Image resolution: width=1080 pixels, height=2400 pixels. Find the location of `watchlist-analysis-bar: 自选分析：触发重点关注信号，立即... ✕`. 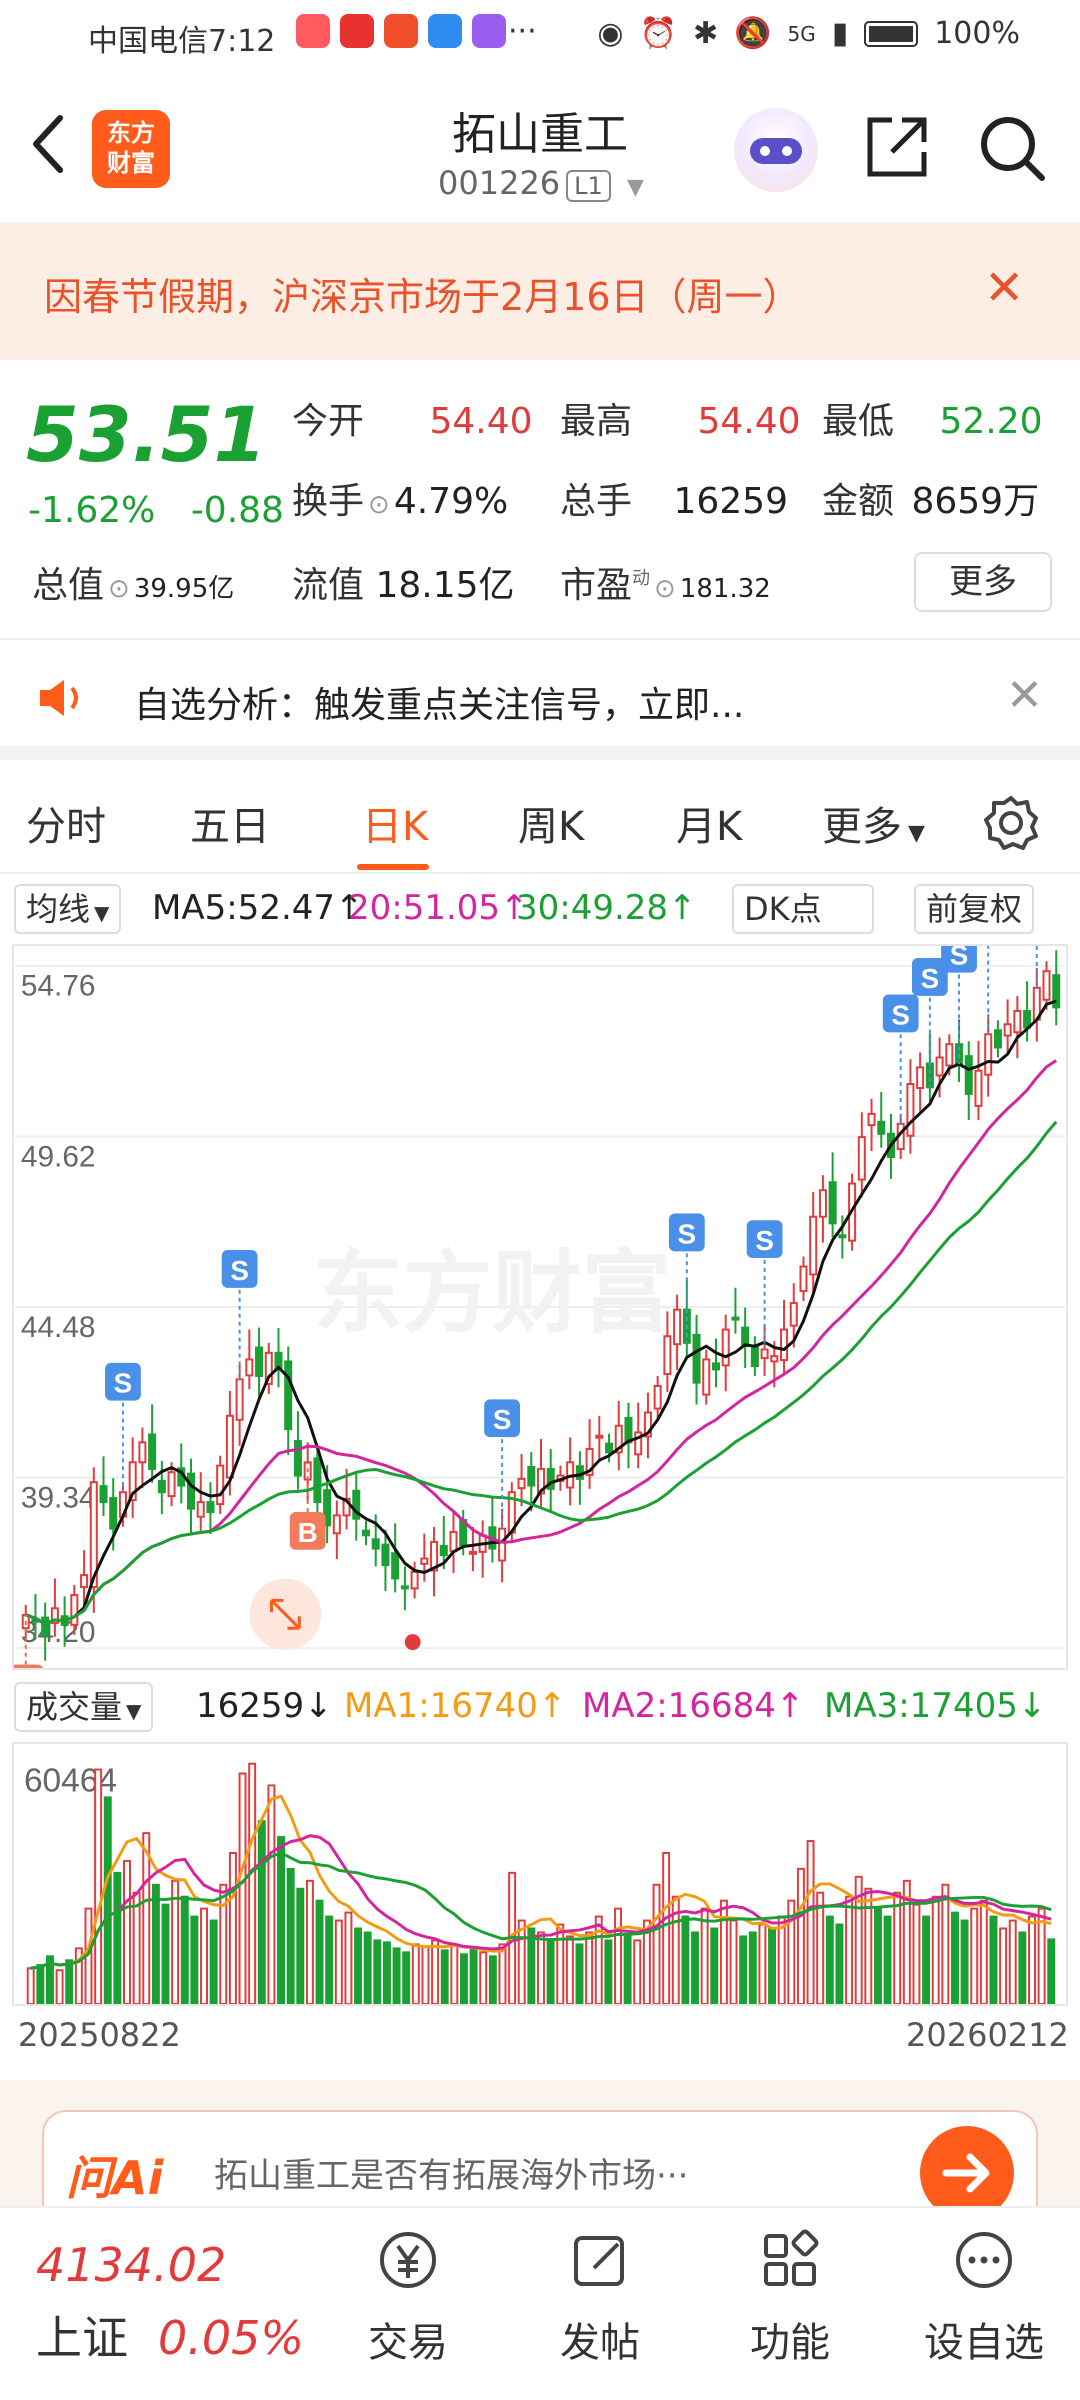

watchlist-analysis-bar: 自选分析：触发重点关注信号，立即... ✕ is located at coordinates (540, 700).